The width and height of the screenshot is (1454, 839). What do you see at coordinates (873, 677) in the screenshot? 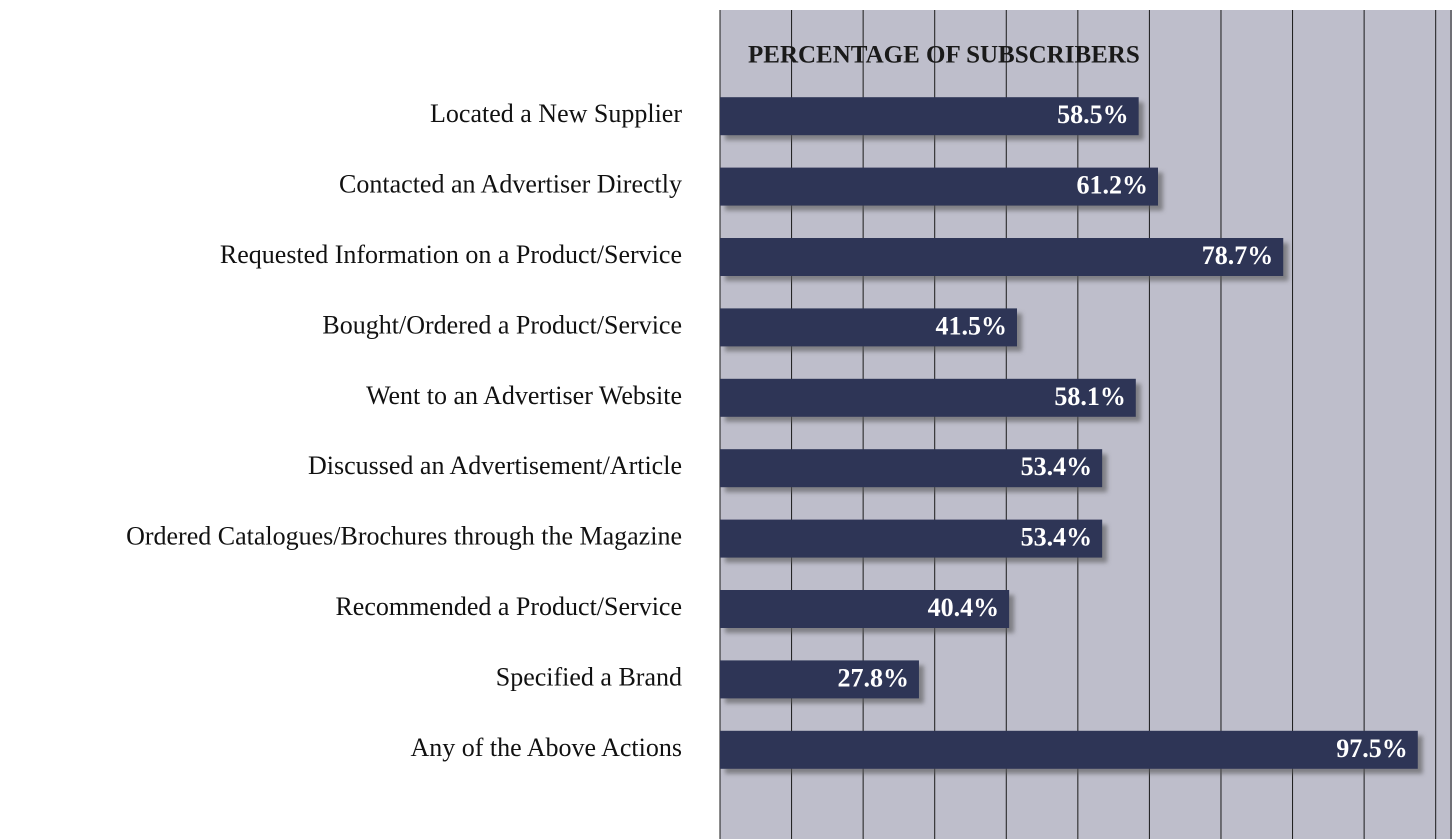
I see `data-label: 27.8%` at bounding box center [873, 677].